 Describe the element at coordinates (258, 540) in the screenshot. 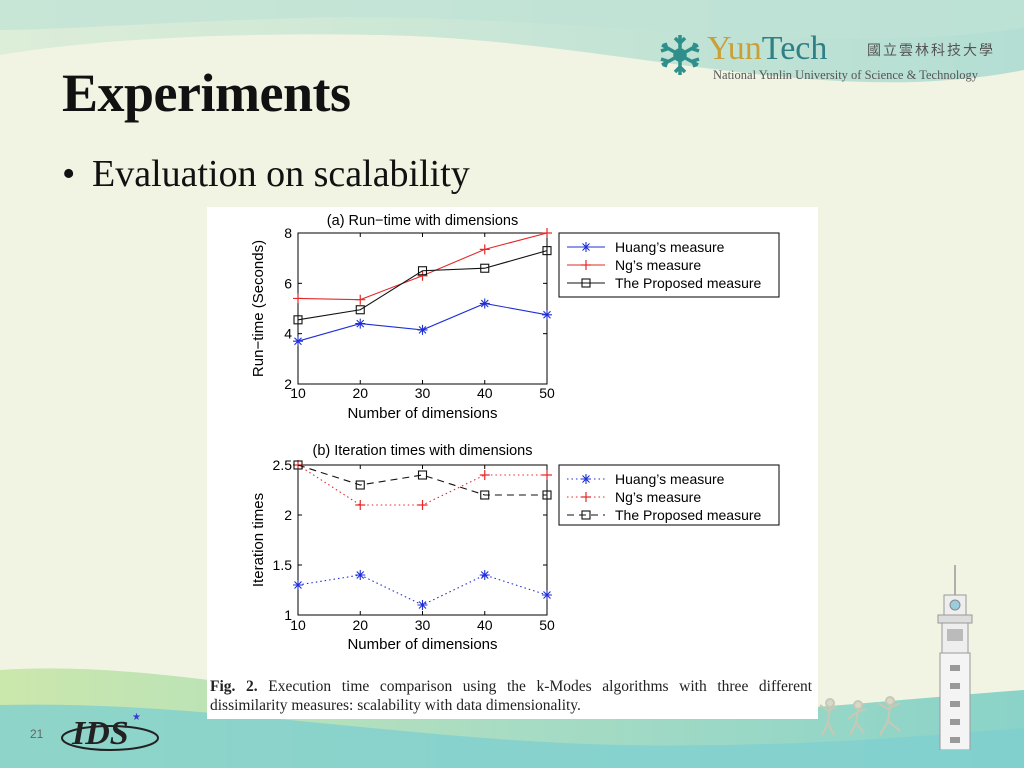

I see `y-axis-label: Iteration times` at that location.